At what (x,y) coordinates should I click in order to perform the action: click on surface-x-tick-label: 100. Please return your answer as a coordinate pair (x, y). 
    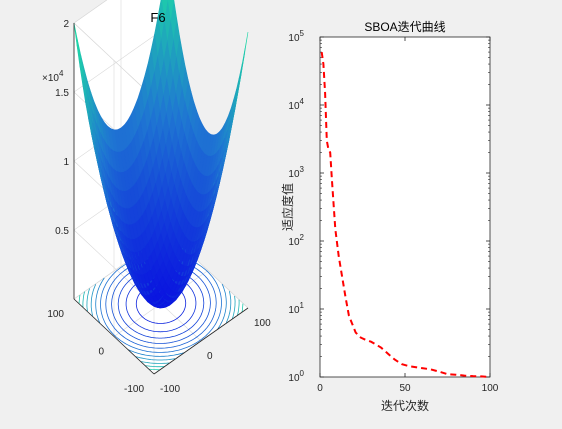
    Looking at the image, I should click on (262, 323).